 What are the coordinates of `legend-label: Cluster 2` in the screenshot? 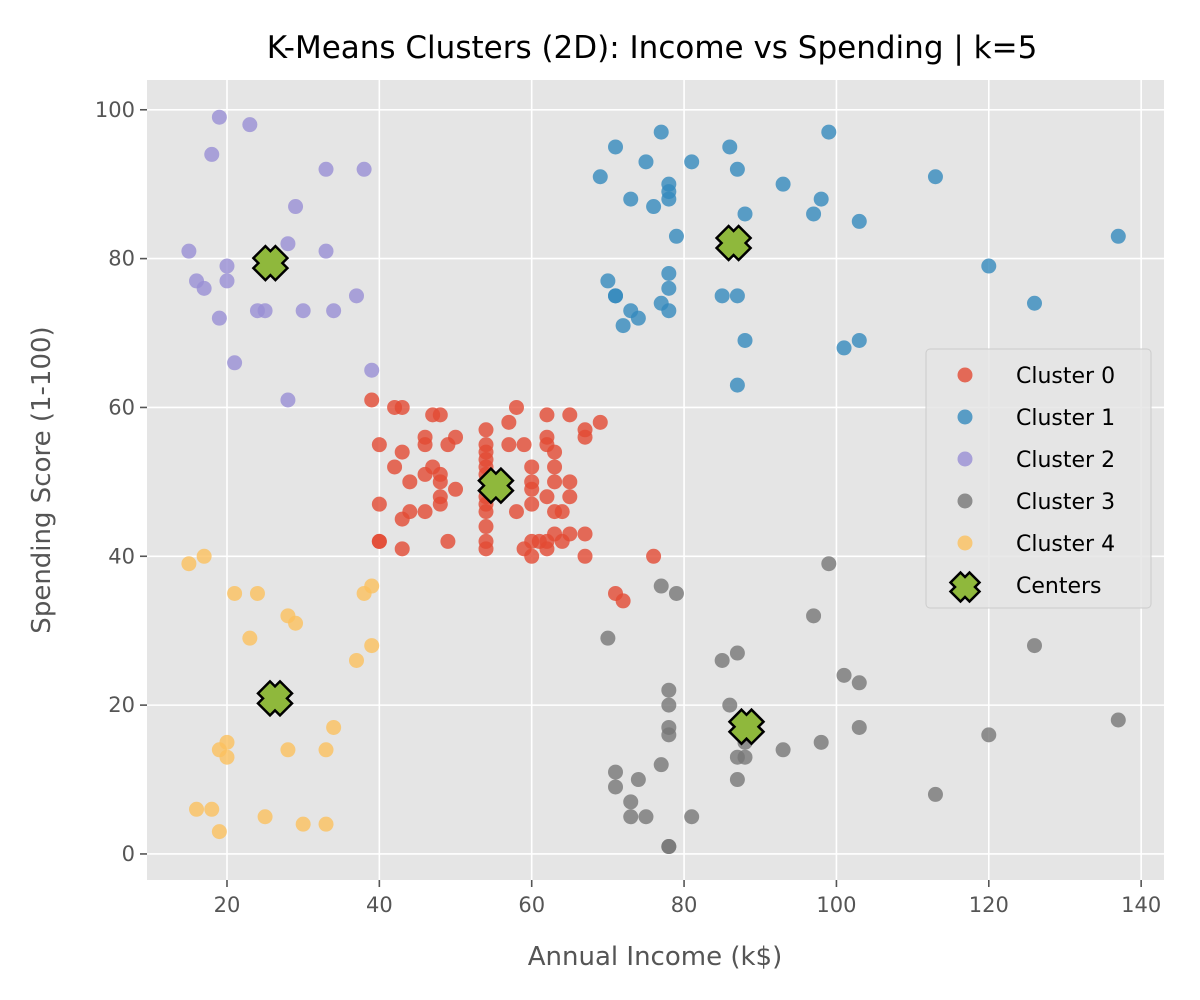 It's located at (1065, 460).